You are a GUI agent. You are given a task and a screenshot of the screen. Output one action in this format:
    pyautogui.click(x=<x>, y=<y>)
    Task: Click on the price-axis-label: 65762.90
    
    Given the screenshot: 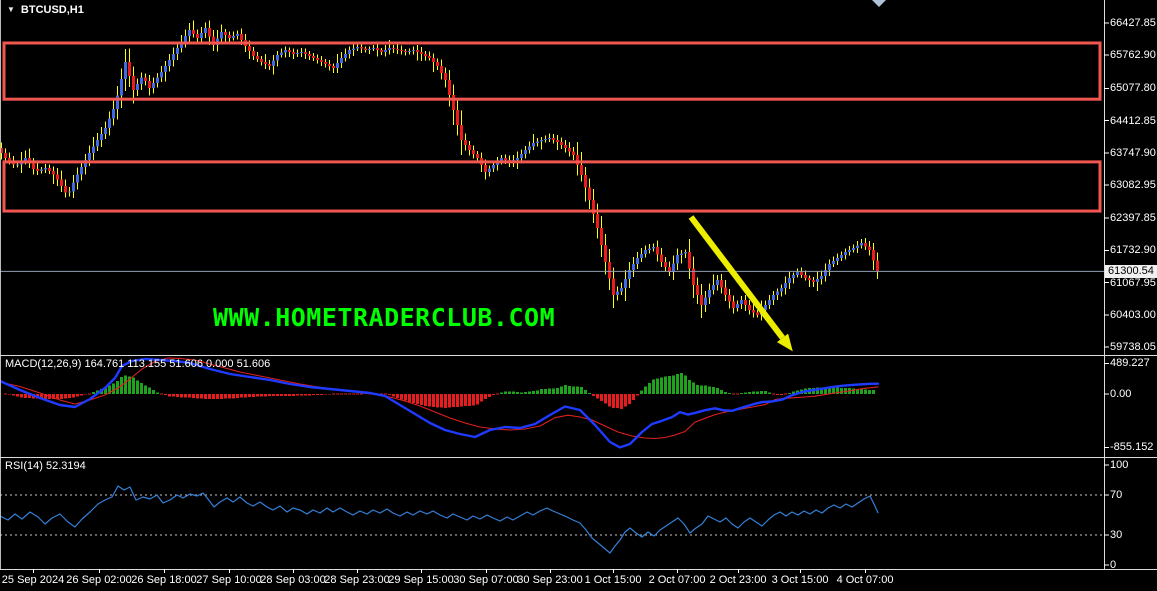 What is the action you would take?
    pyautogui.click(x=1133, y=55)
    